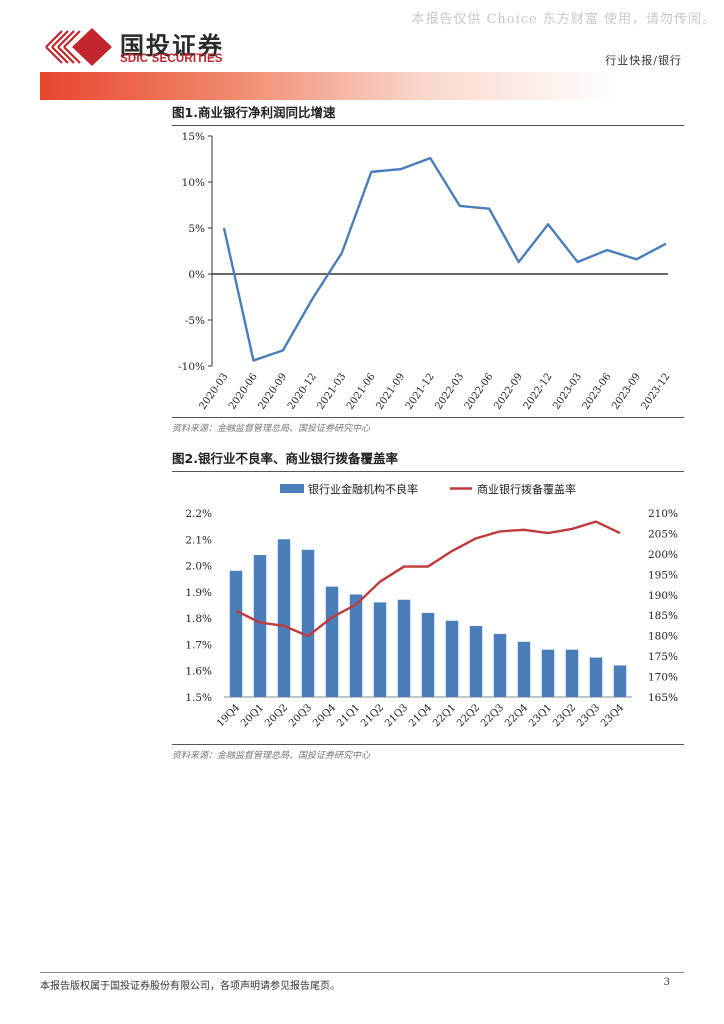  What do you see at coordinates (516, 715) in the screenshot?
I see `x-tick-label: 22Q4` at bounding box center [516, 715].